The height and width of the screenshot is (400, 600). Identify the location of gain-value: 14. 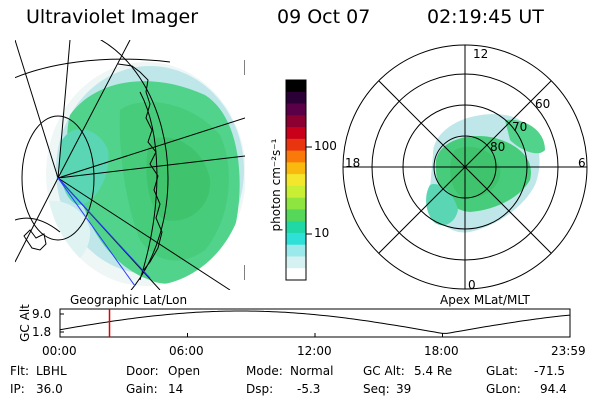
(176, 389).